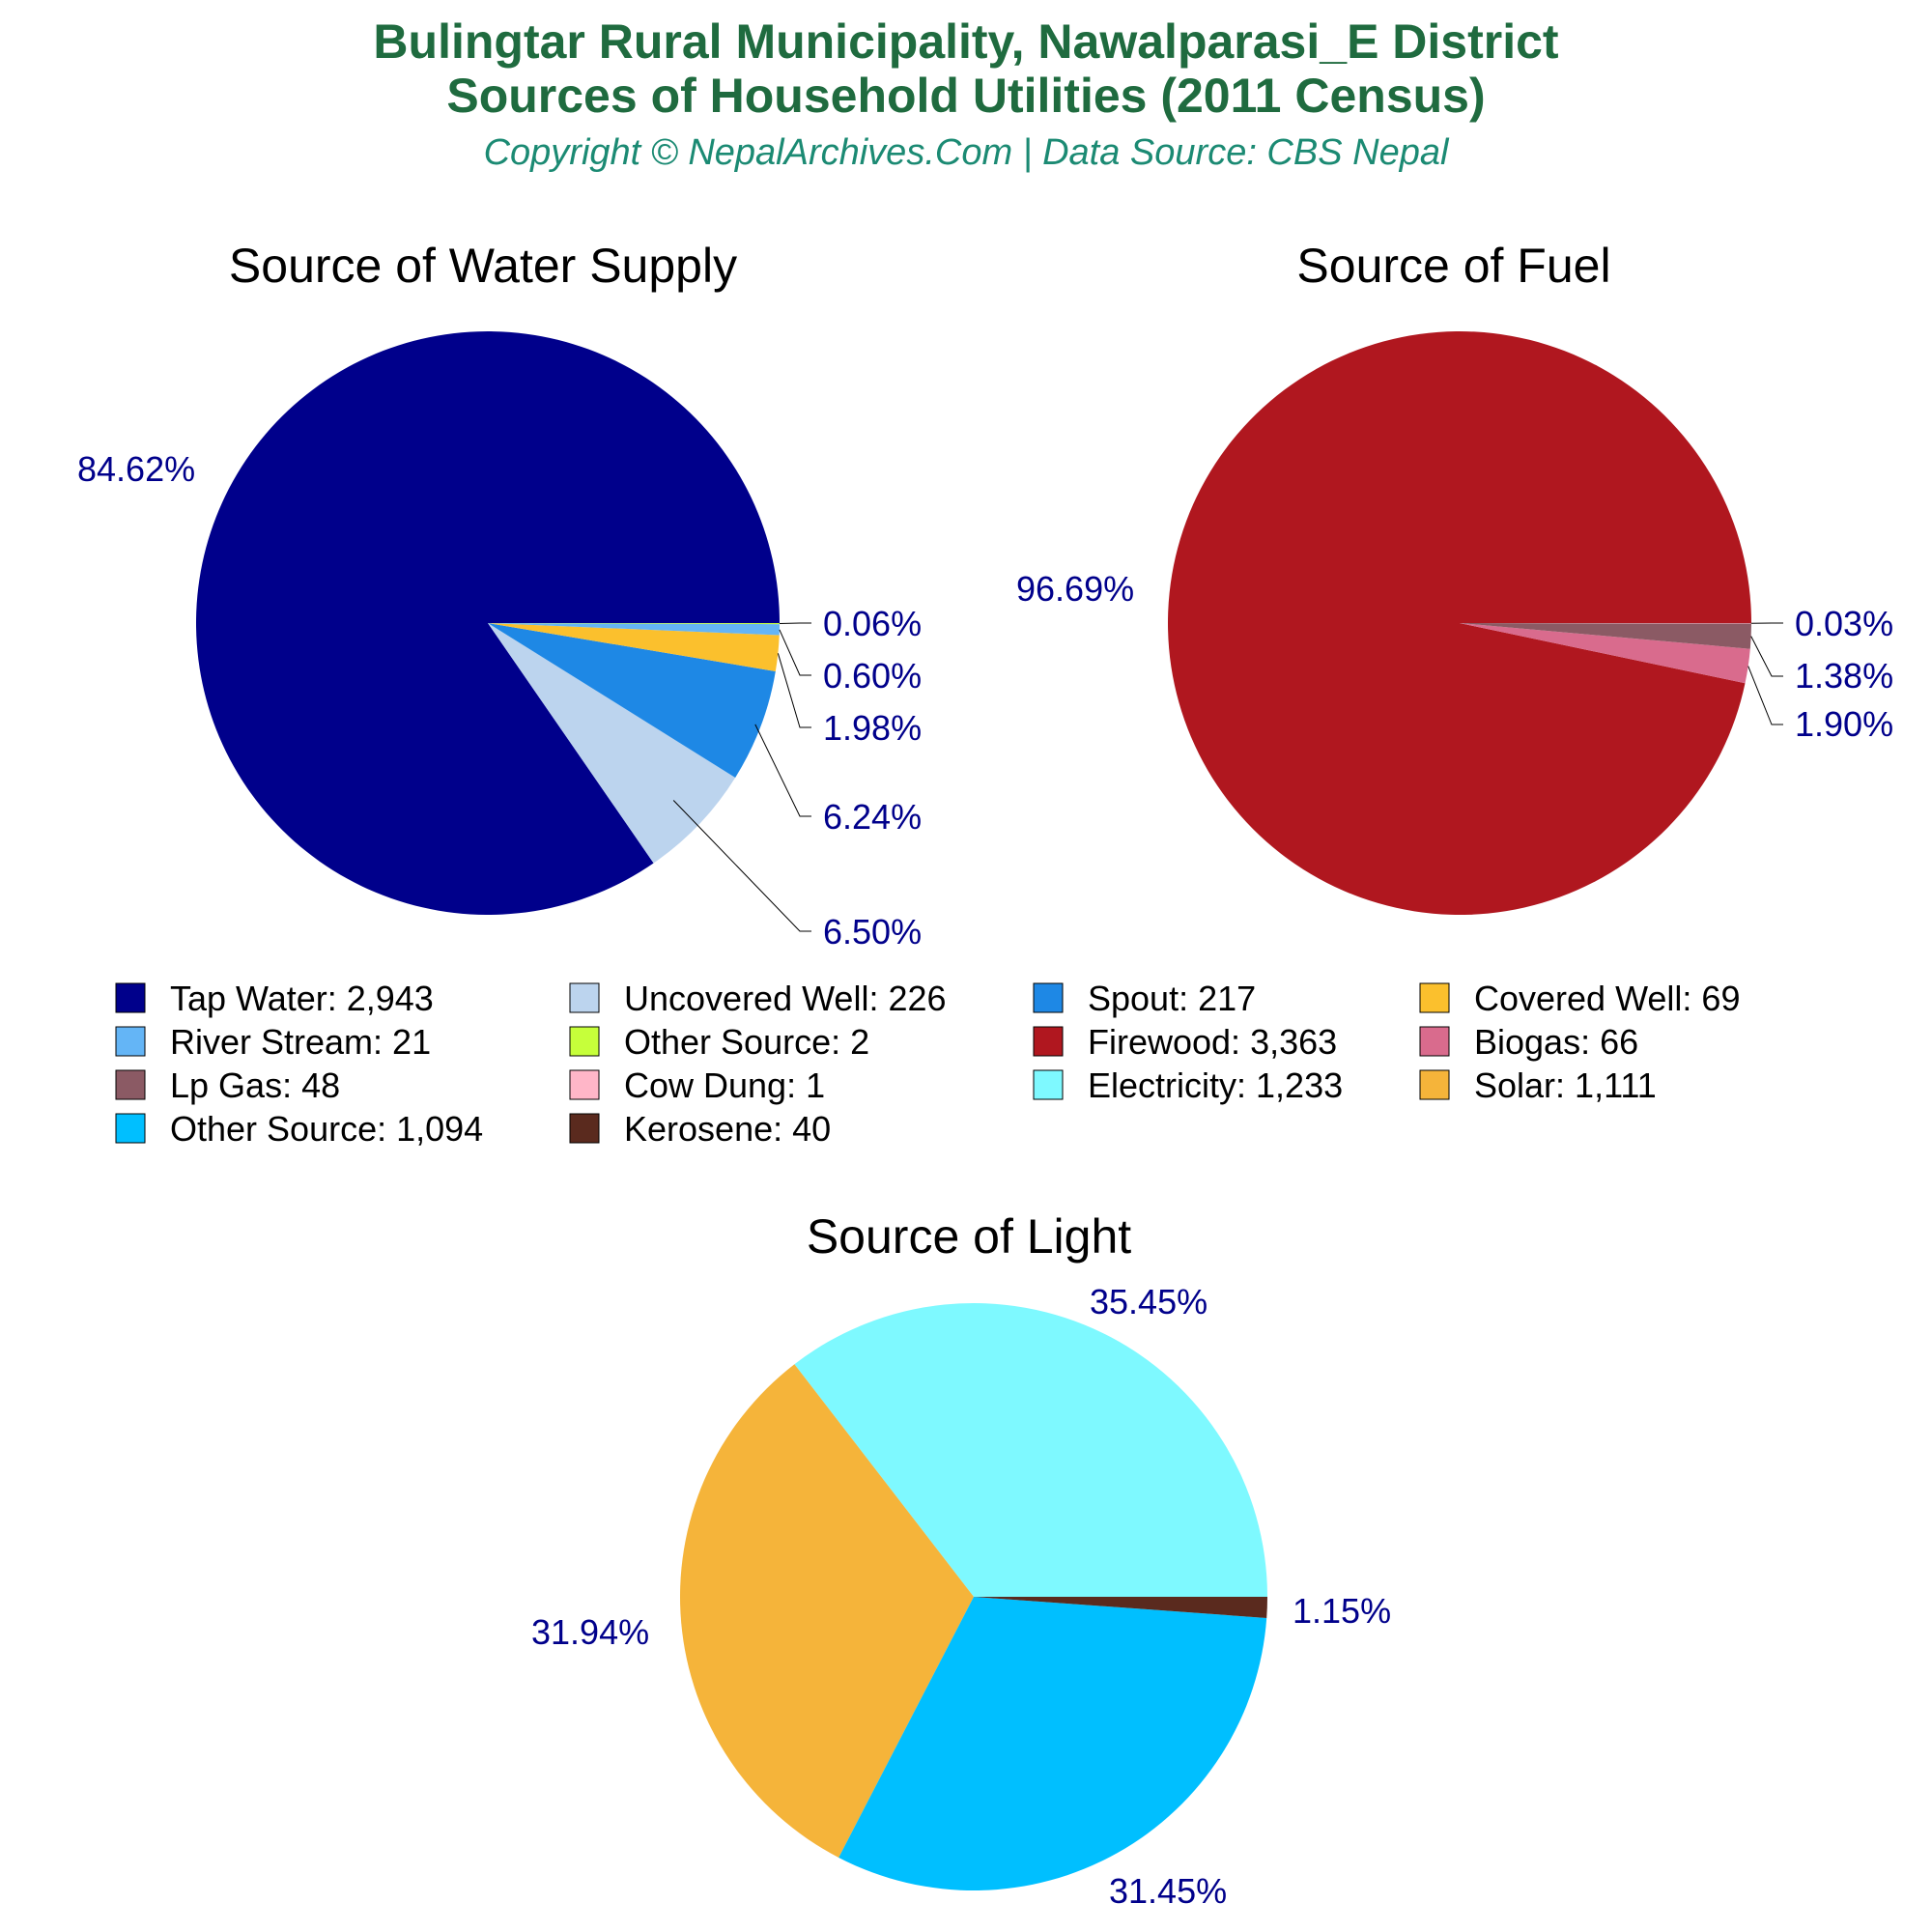  What do you see at coordinates (746, 1042) in the screenshot?
I see `legend-label: Other Source: 2` at bounding box center [746, 1042].